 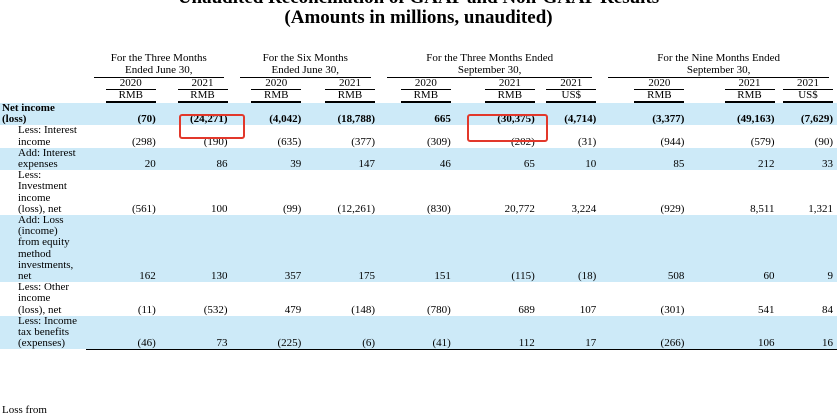 I want to click on table-cell: 665, so click(x=417, y=114).